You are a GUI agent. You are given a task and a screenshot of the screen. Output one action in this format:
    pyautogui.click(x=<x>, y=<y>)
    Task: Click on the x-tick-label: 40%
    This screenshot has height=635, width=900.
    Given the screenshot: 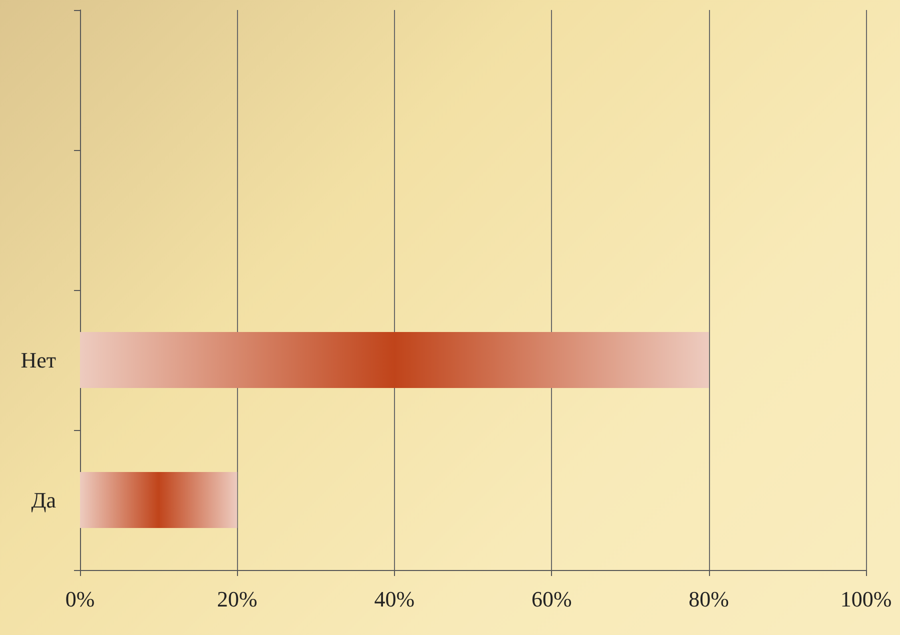 What is the action you would take?
    pyautogui.click(x=394, y=599)
    